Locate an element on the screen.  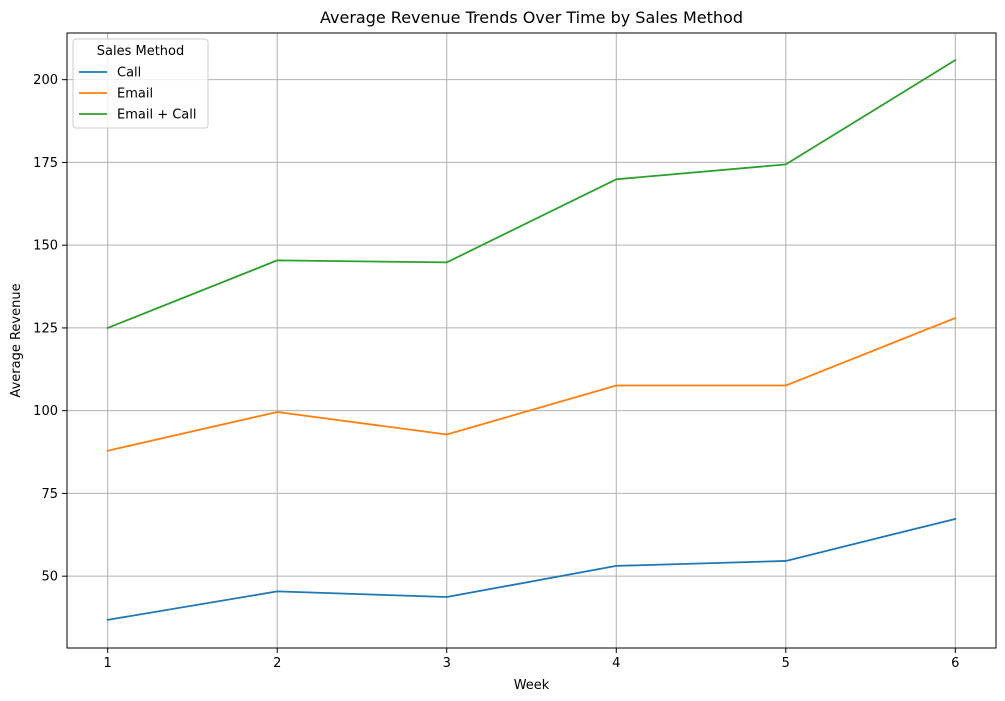
y-tick-label: 50 is located at coordinates (49, 577).